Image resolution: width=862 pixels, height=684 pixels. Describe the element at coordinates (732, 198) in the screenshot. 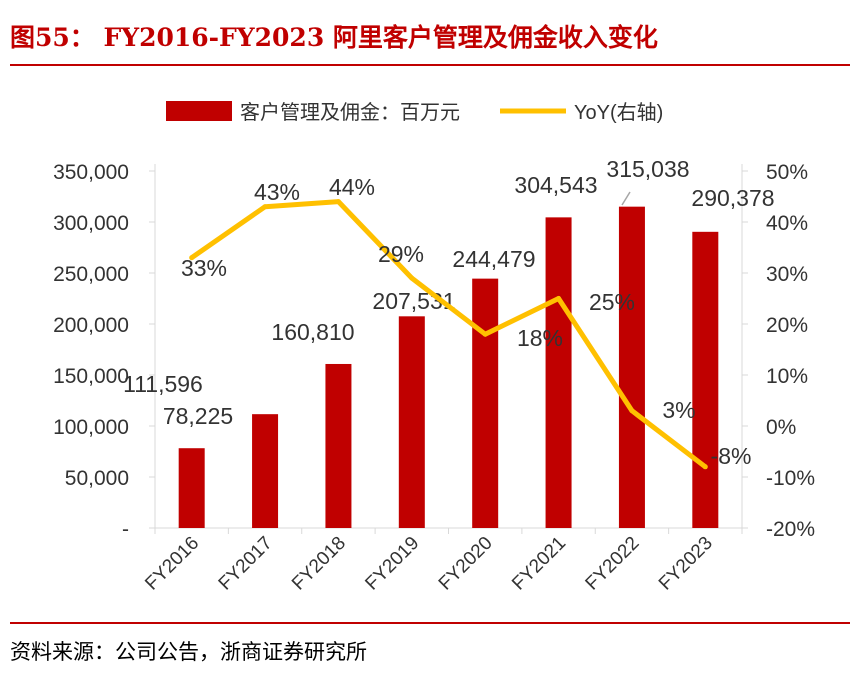

I see `bar-value-label: 290,378` at that location.